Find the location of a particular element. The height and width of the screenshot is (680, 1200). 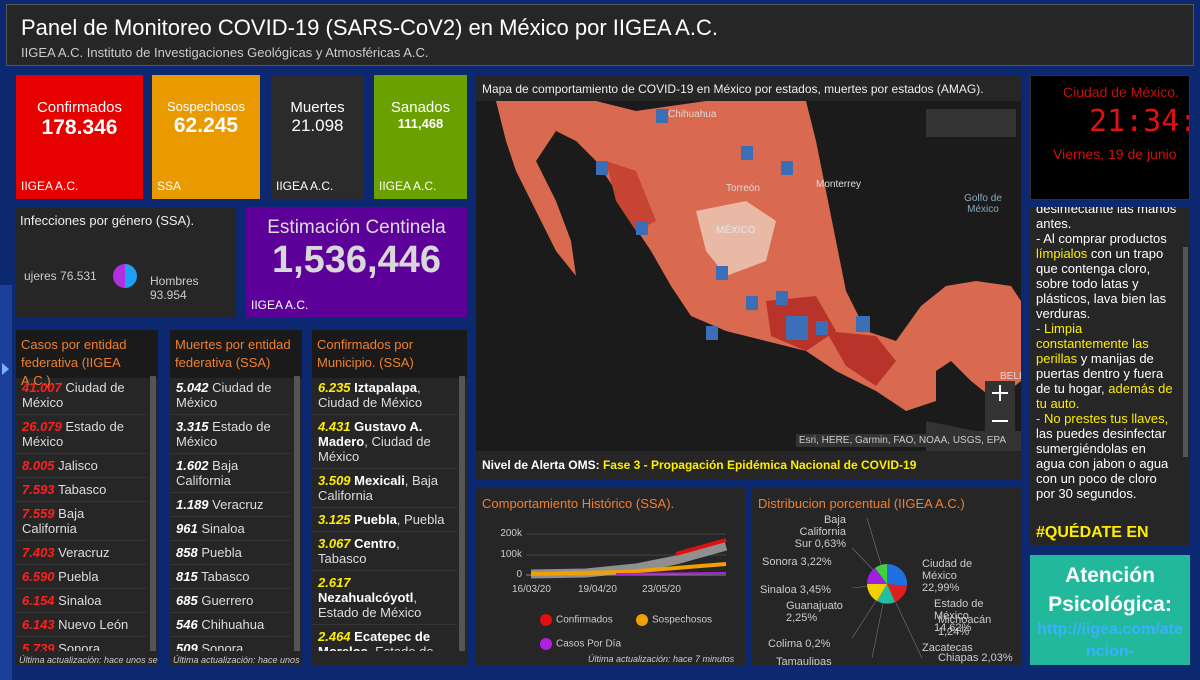

kpi-label: Muertes is located at coordinates (317, 107).